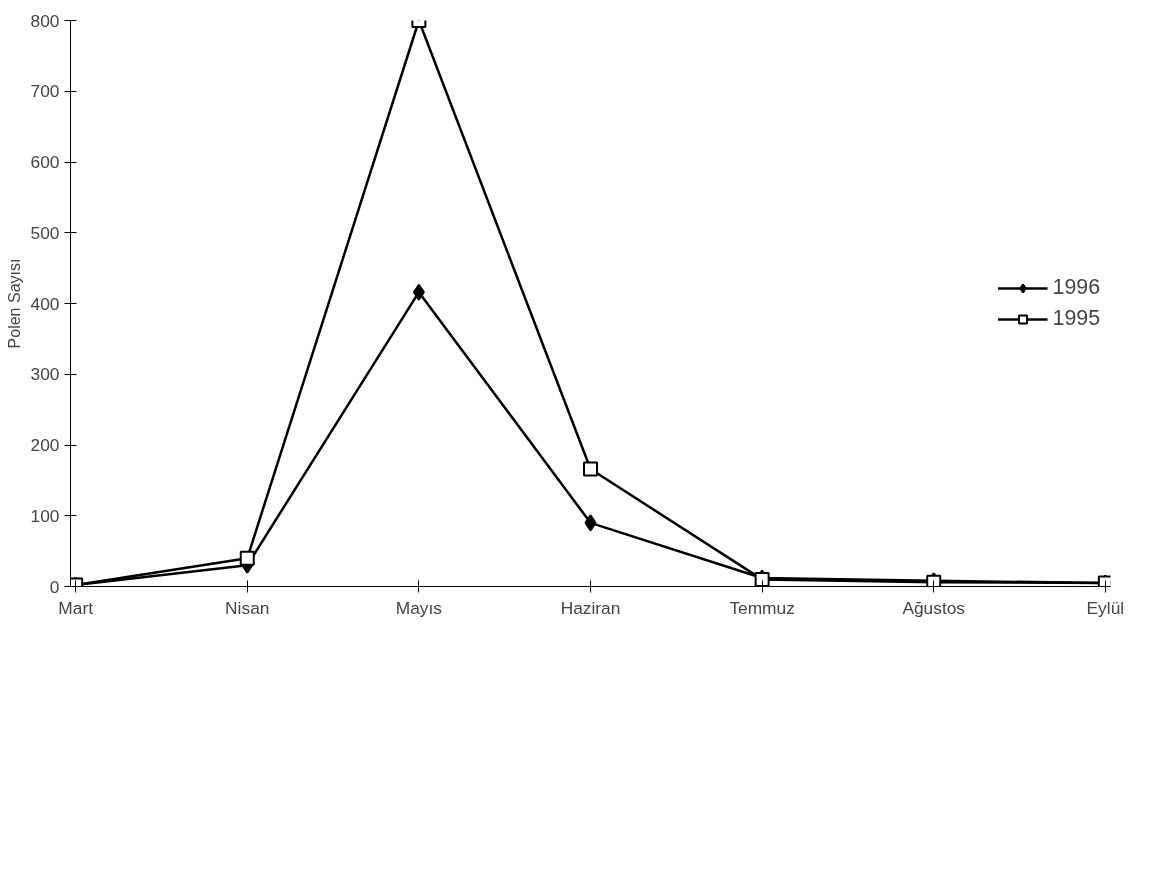  I want to click on x-tick-label: Mart, so click(76, 607).